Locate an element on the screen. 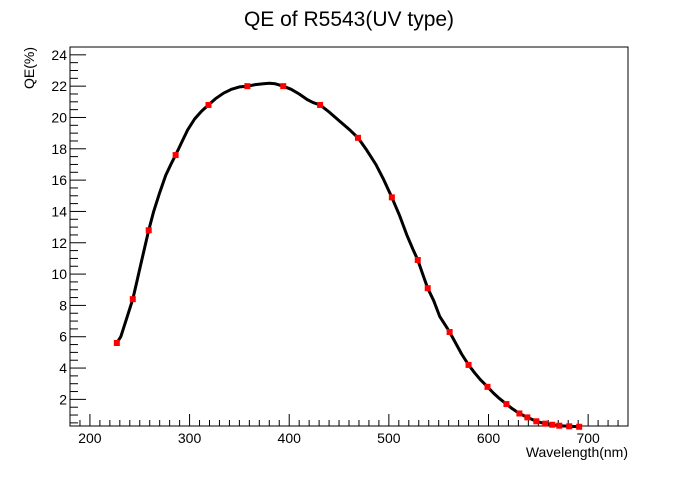 Image resolution: width=698 pixels, height=478 pixels. y-tick-label: 24 is located at coordinates (59, 55).